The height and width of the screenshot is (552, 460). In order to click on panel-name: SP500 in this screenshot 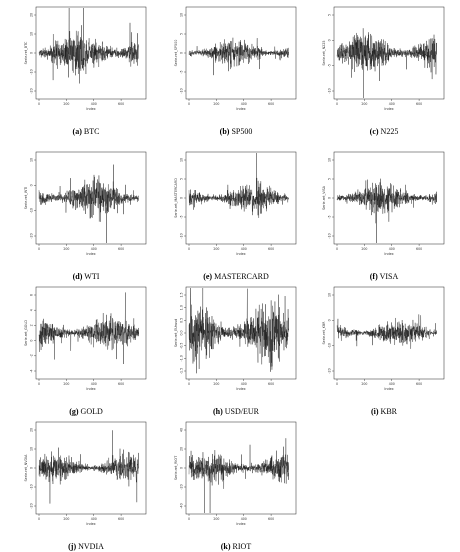, I will do `click(241, 131)`.